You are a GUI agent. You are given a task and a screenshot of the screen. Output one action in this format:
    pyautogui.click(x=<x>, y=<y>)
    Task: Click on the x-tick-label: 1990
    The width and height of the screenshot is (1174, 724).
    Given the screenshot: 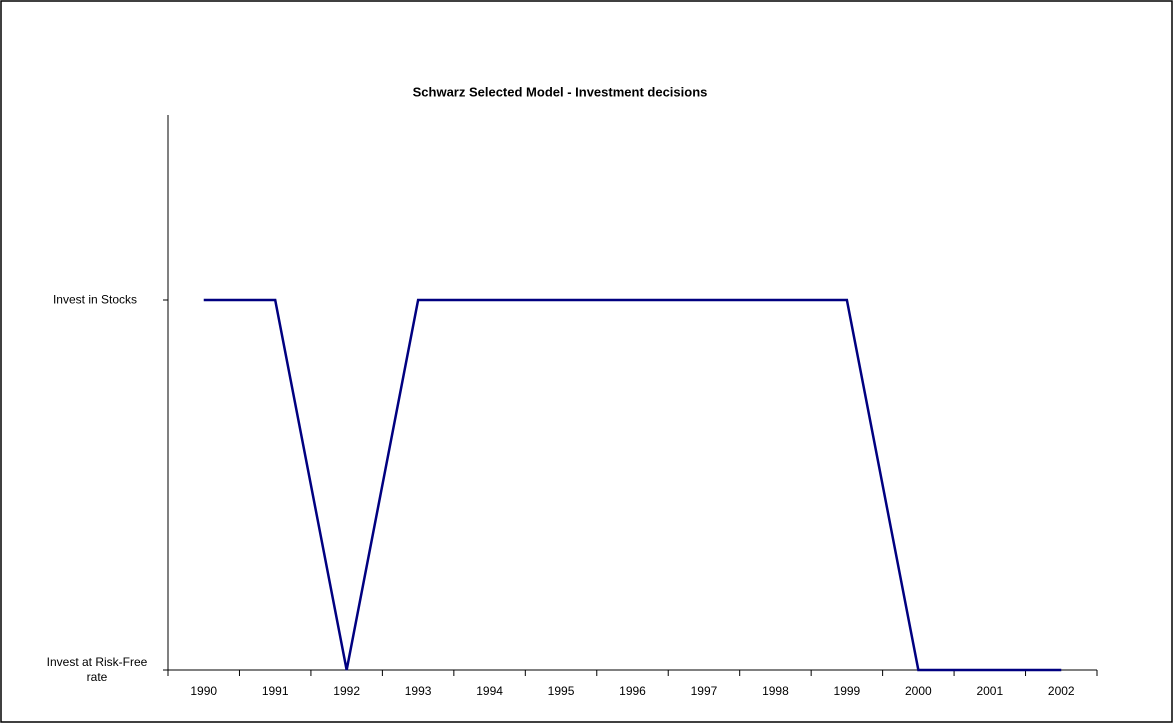 What is the action you would take?
    pyautogui.click(x=203, y=691)
    